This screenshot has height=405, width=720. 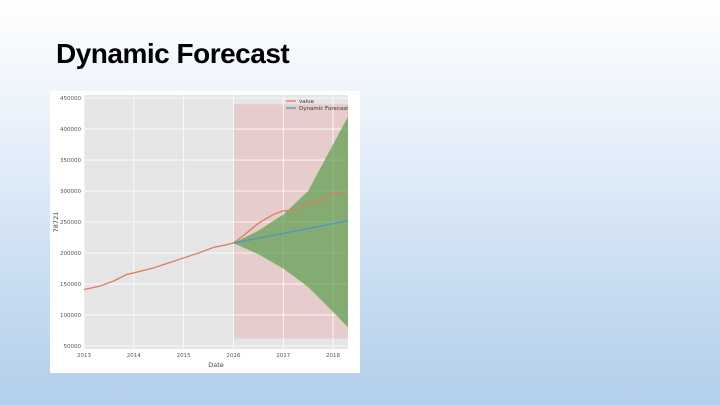 I want to click on x-tick-labels: 2013 2014 2015 2016 2017 2018, so click(x=209, y=356).